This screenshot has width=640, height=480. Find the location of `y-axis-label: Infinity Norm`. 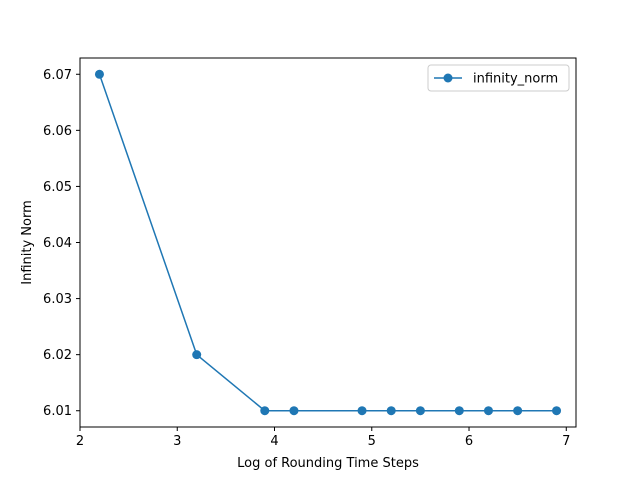

y-axis-label: Infinity Norm is located at coordinates (27, 242).